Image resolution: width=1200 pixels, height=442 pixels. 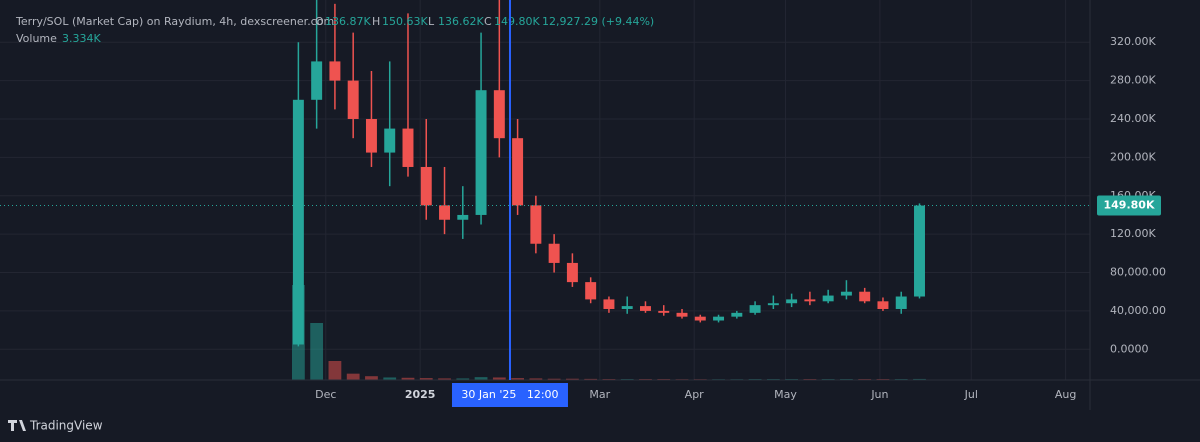 I want to click on legend-label: H, so click(x=376, y=21).